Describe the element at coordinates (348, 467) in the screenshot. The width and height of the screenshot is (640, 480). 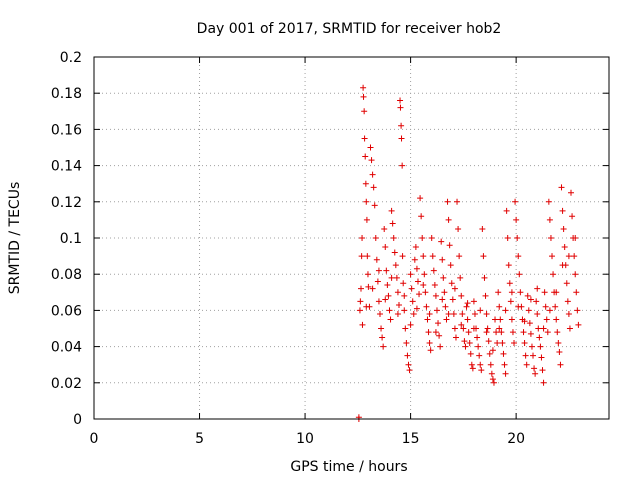
I see `x-axis-label: GPS time / hours` at that location.